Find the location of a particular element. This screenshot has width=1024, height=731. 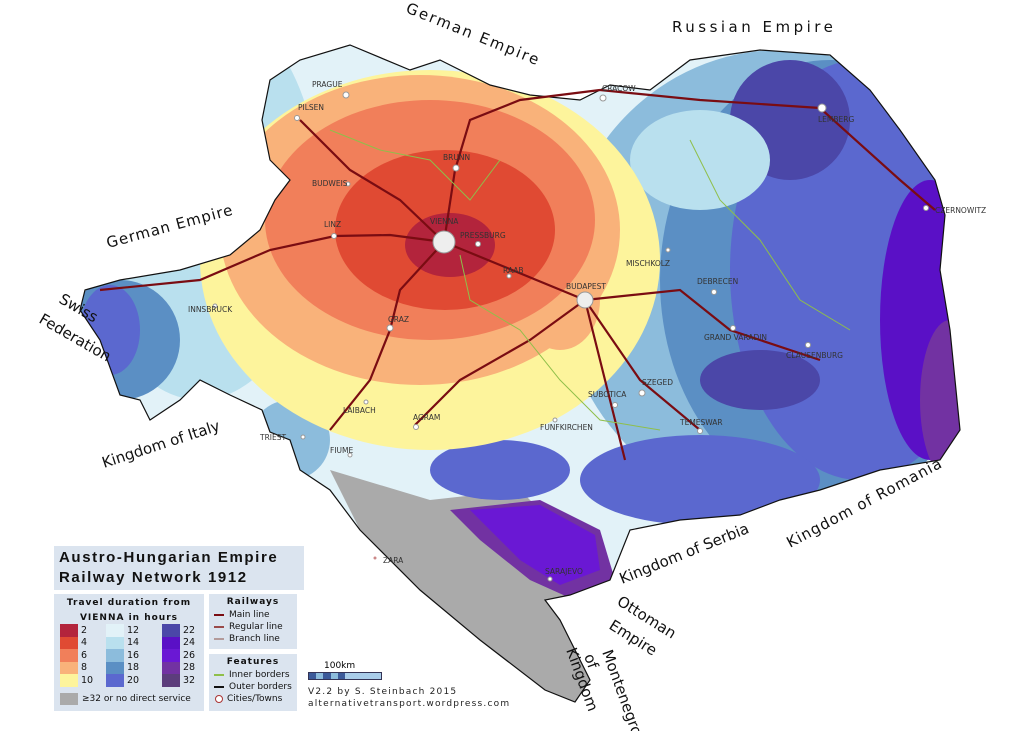

city-brunn: BRUNN is located at coordinates (456, 162).